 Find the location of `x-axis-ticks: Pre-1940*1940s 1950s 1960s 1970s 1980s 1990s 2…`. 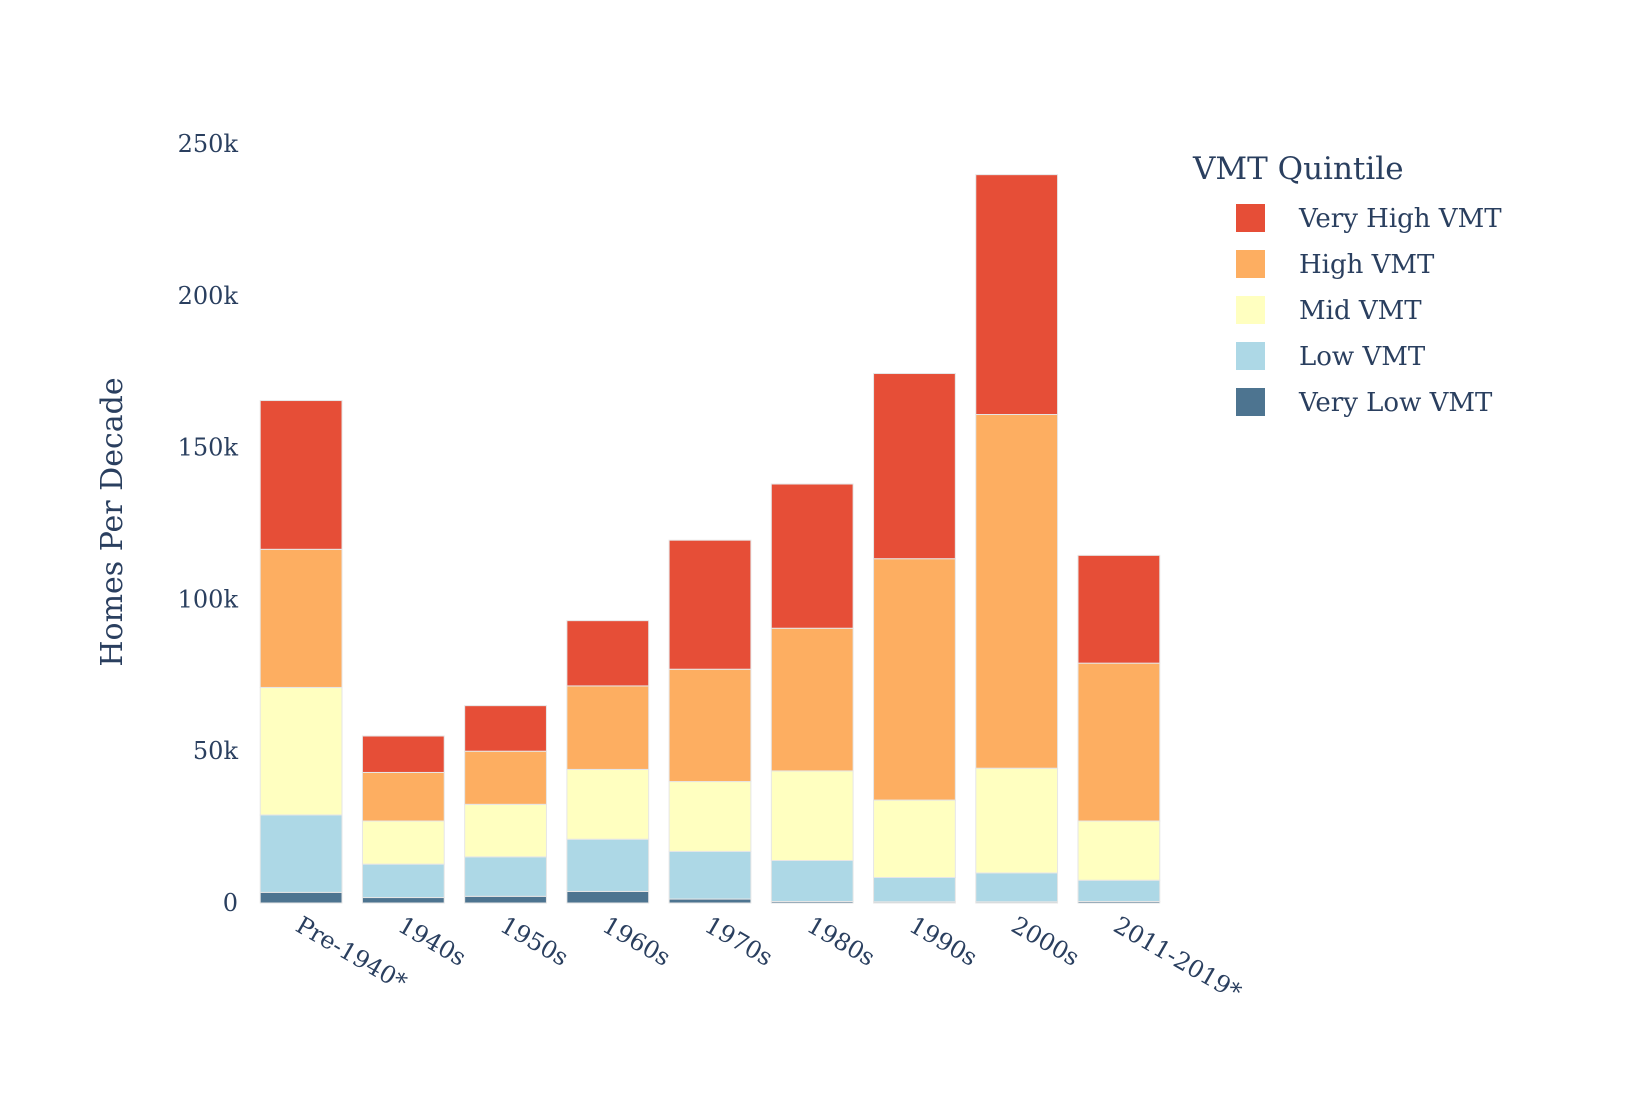

x-axis-ticks: Pre-1940*1940s 1950s 1960s 1970s 1980s 1990s 2… is located at coordinates (768, 958).